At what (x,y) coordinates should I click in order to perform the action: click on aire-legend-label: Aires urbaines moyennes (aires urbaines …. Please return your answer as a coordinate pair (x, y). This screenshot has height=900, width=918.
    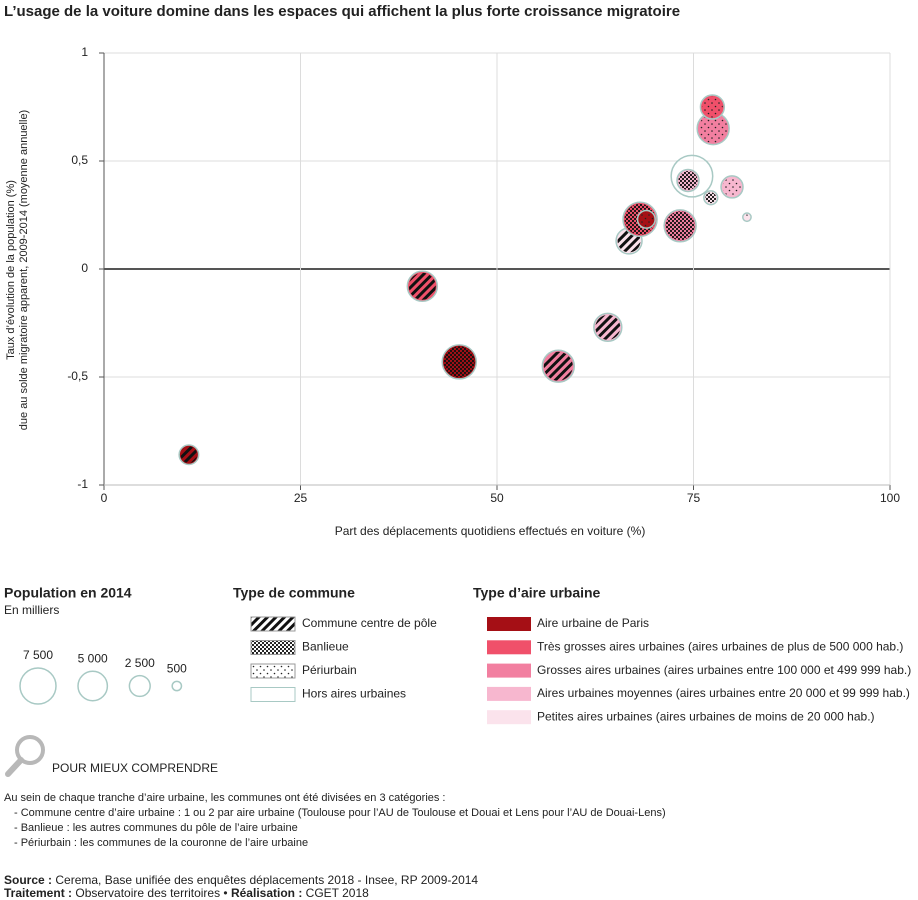
    Looking at the image, I should click on (723, 693).